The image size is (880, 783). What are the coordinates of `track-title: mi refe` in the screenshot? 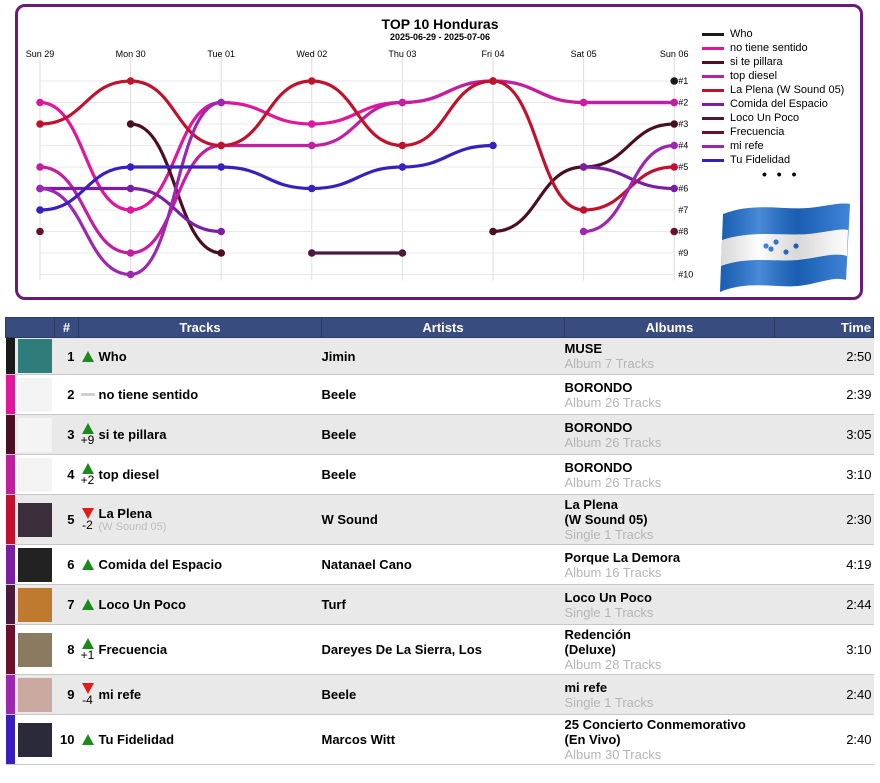 It's located at (120, 694).